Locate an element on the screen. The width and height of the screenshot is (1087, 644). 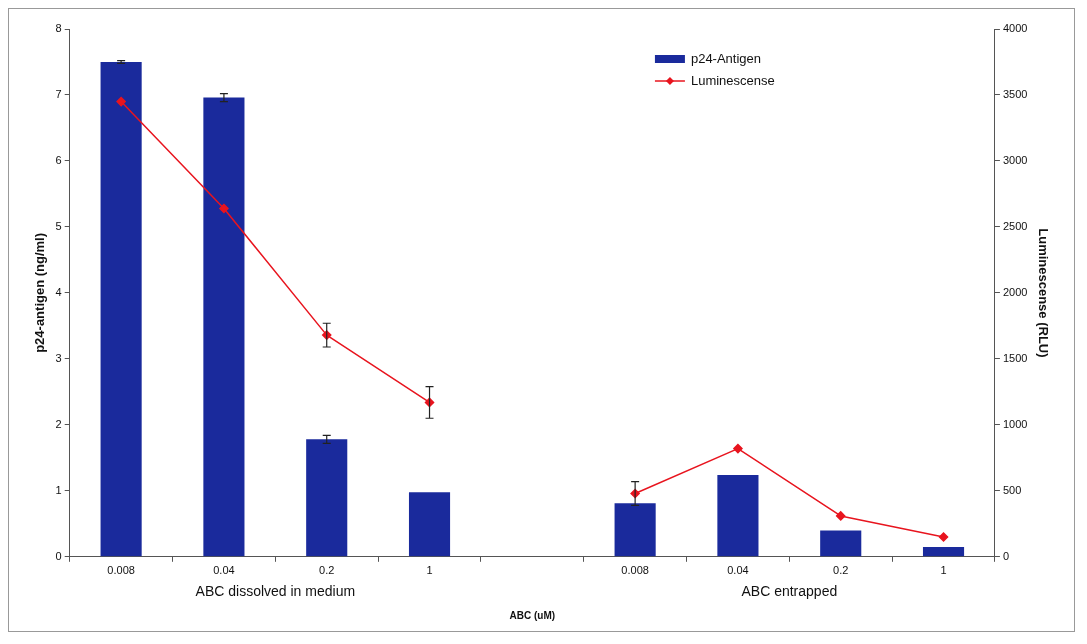
legend-label: p24-Antigen is located at coordinates (726, 58).